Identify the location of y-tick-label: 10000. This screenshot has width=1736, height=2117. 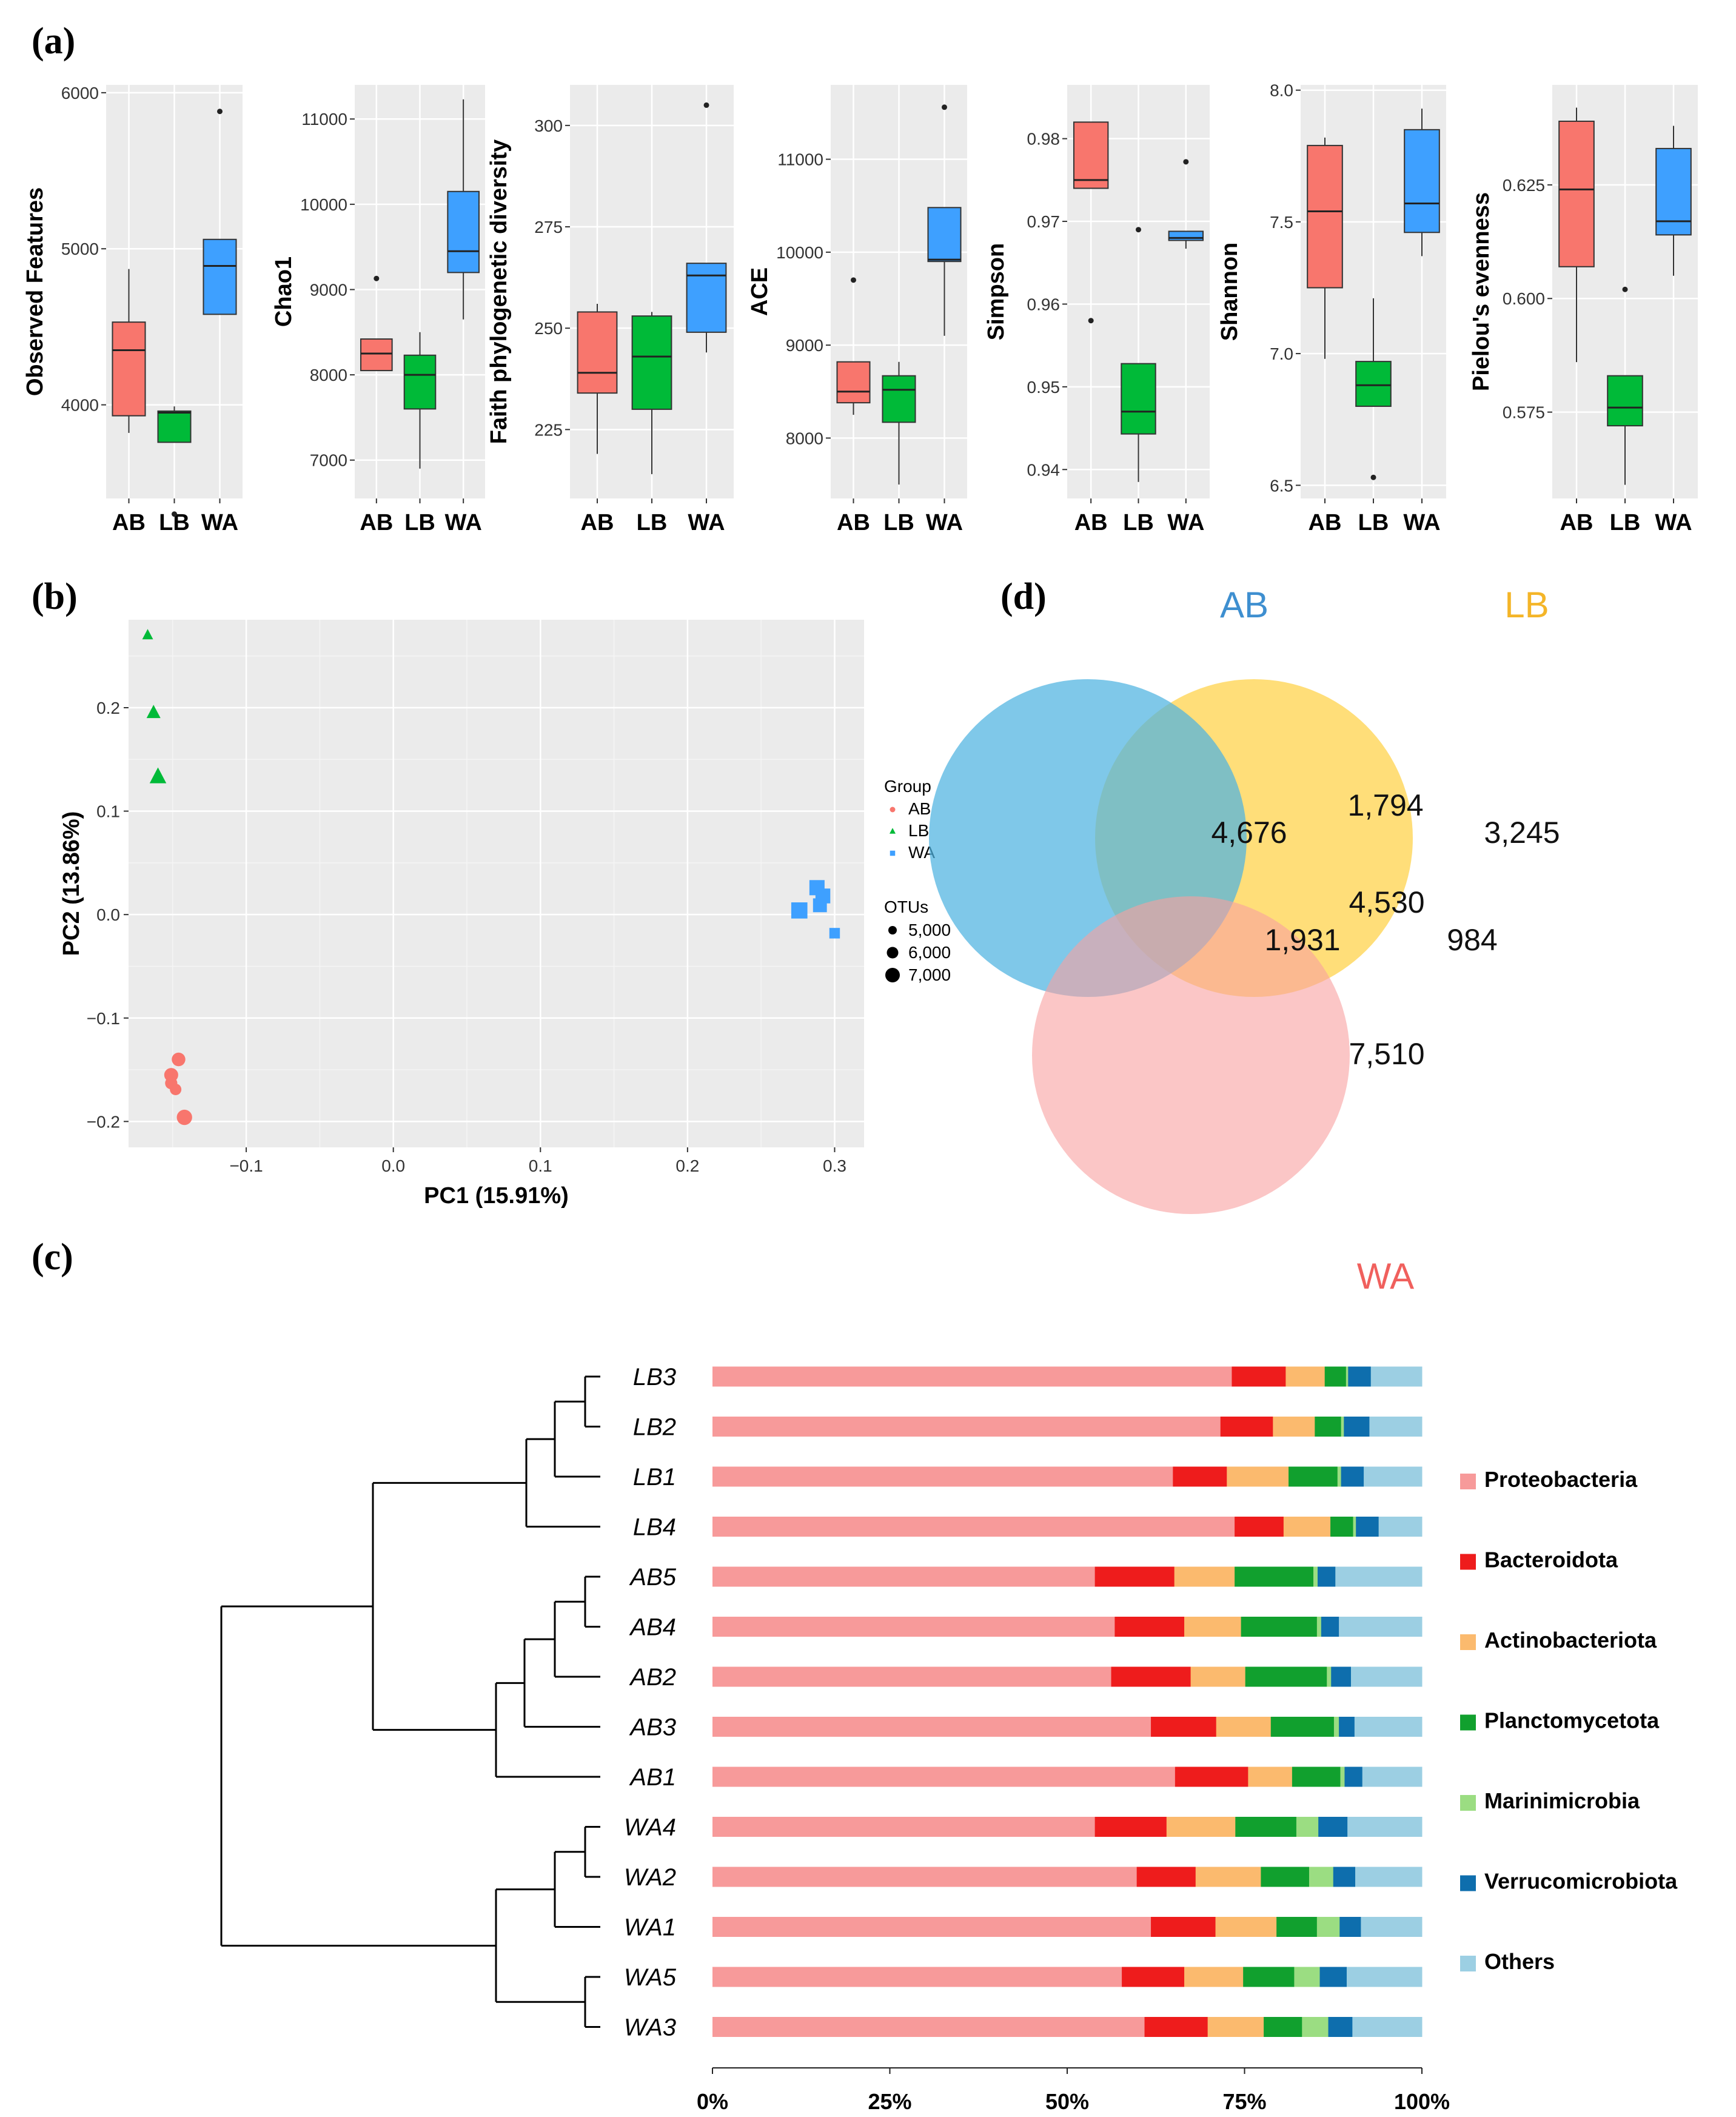
(324, 204).